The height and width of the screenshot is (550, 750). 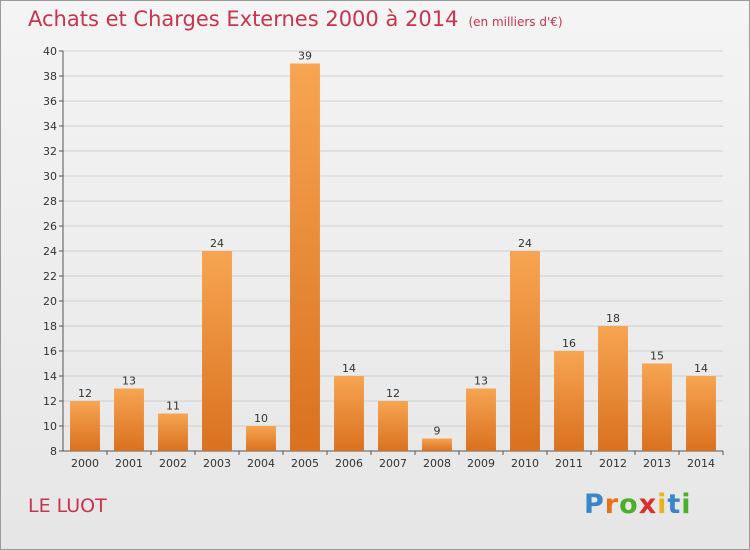 What do you see at coordinates (217, 463) in the screenshot?
I see `x-tick-label: 2003` at bounding box center [217, 463].